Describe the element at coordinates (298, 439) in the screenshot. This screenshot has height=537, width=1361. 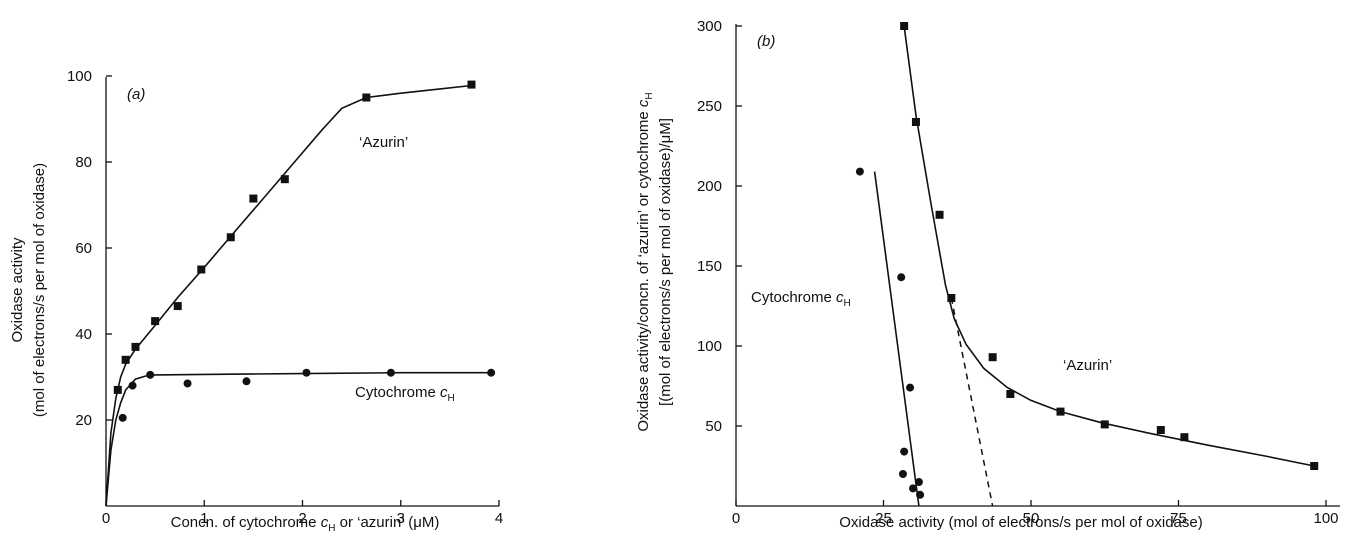
I see `panel-a-cytochrome-ch-line` at that location.